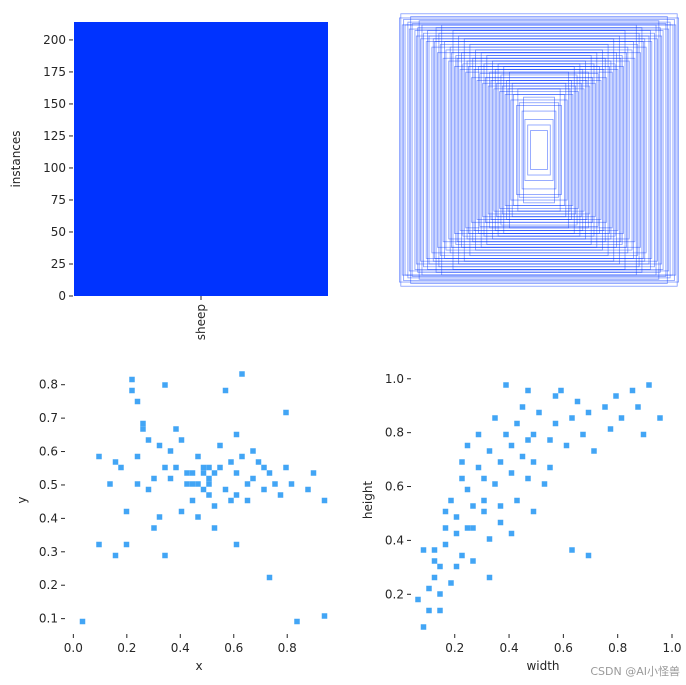 The image size is (686, 685). Describe the element at coordinates (201, 159) in the screenshot. I see `bar` at that location.